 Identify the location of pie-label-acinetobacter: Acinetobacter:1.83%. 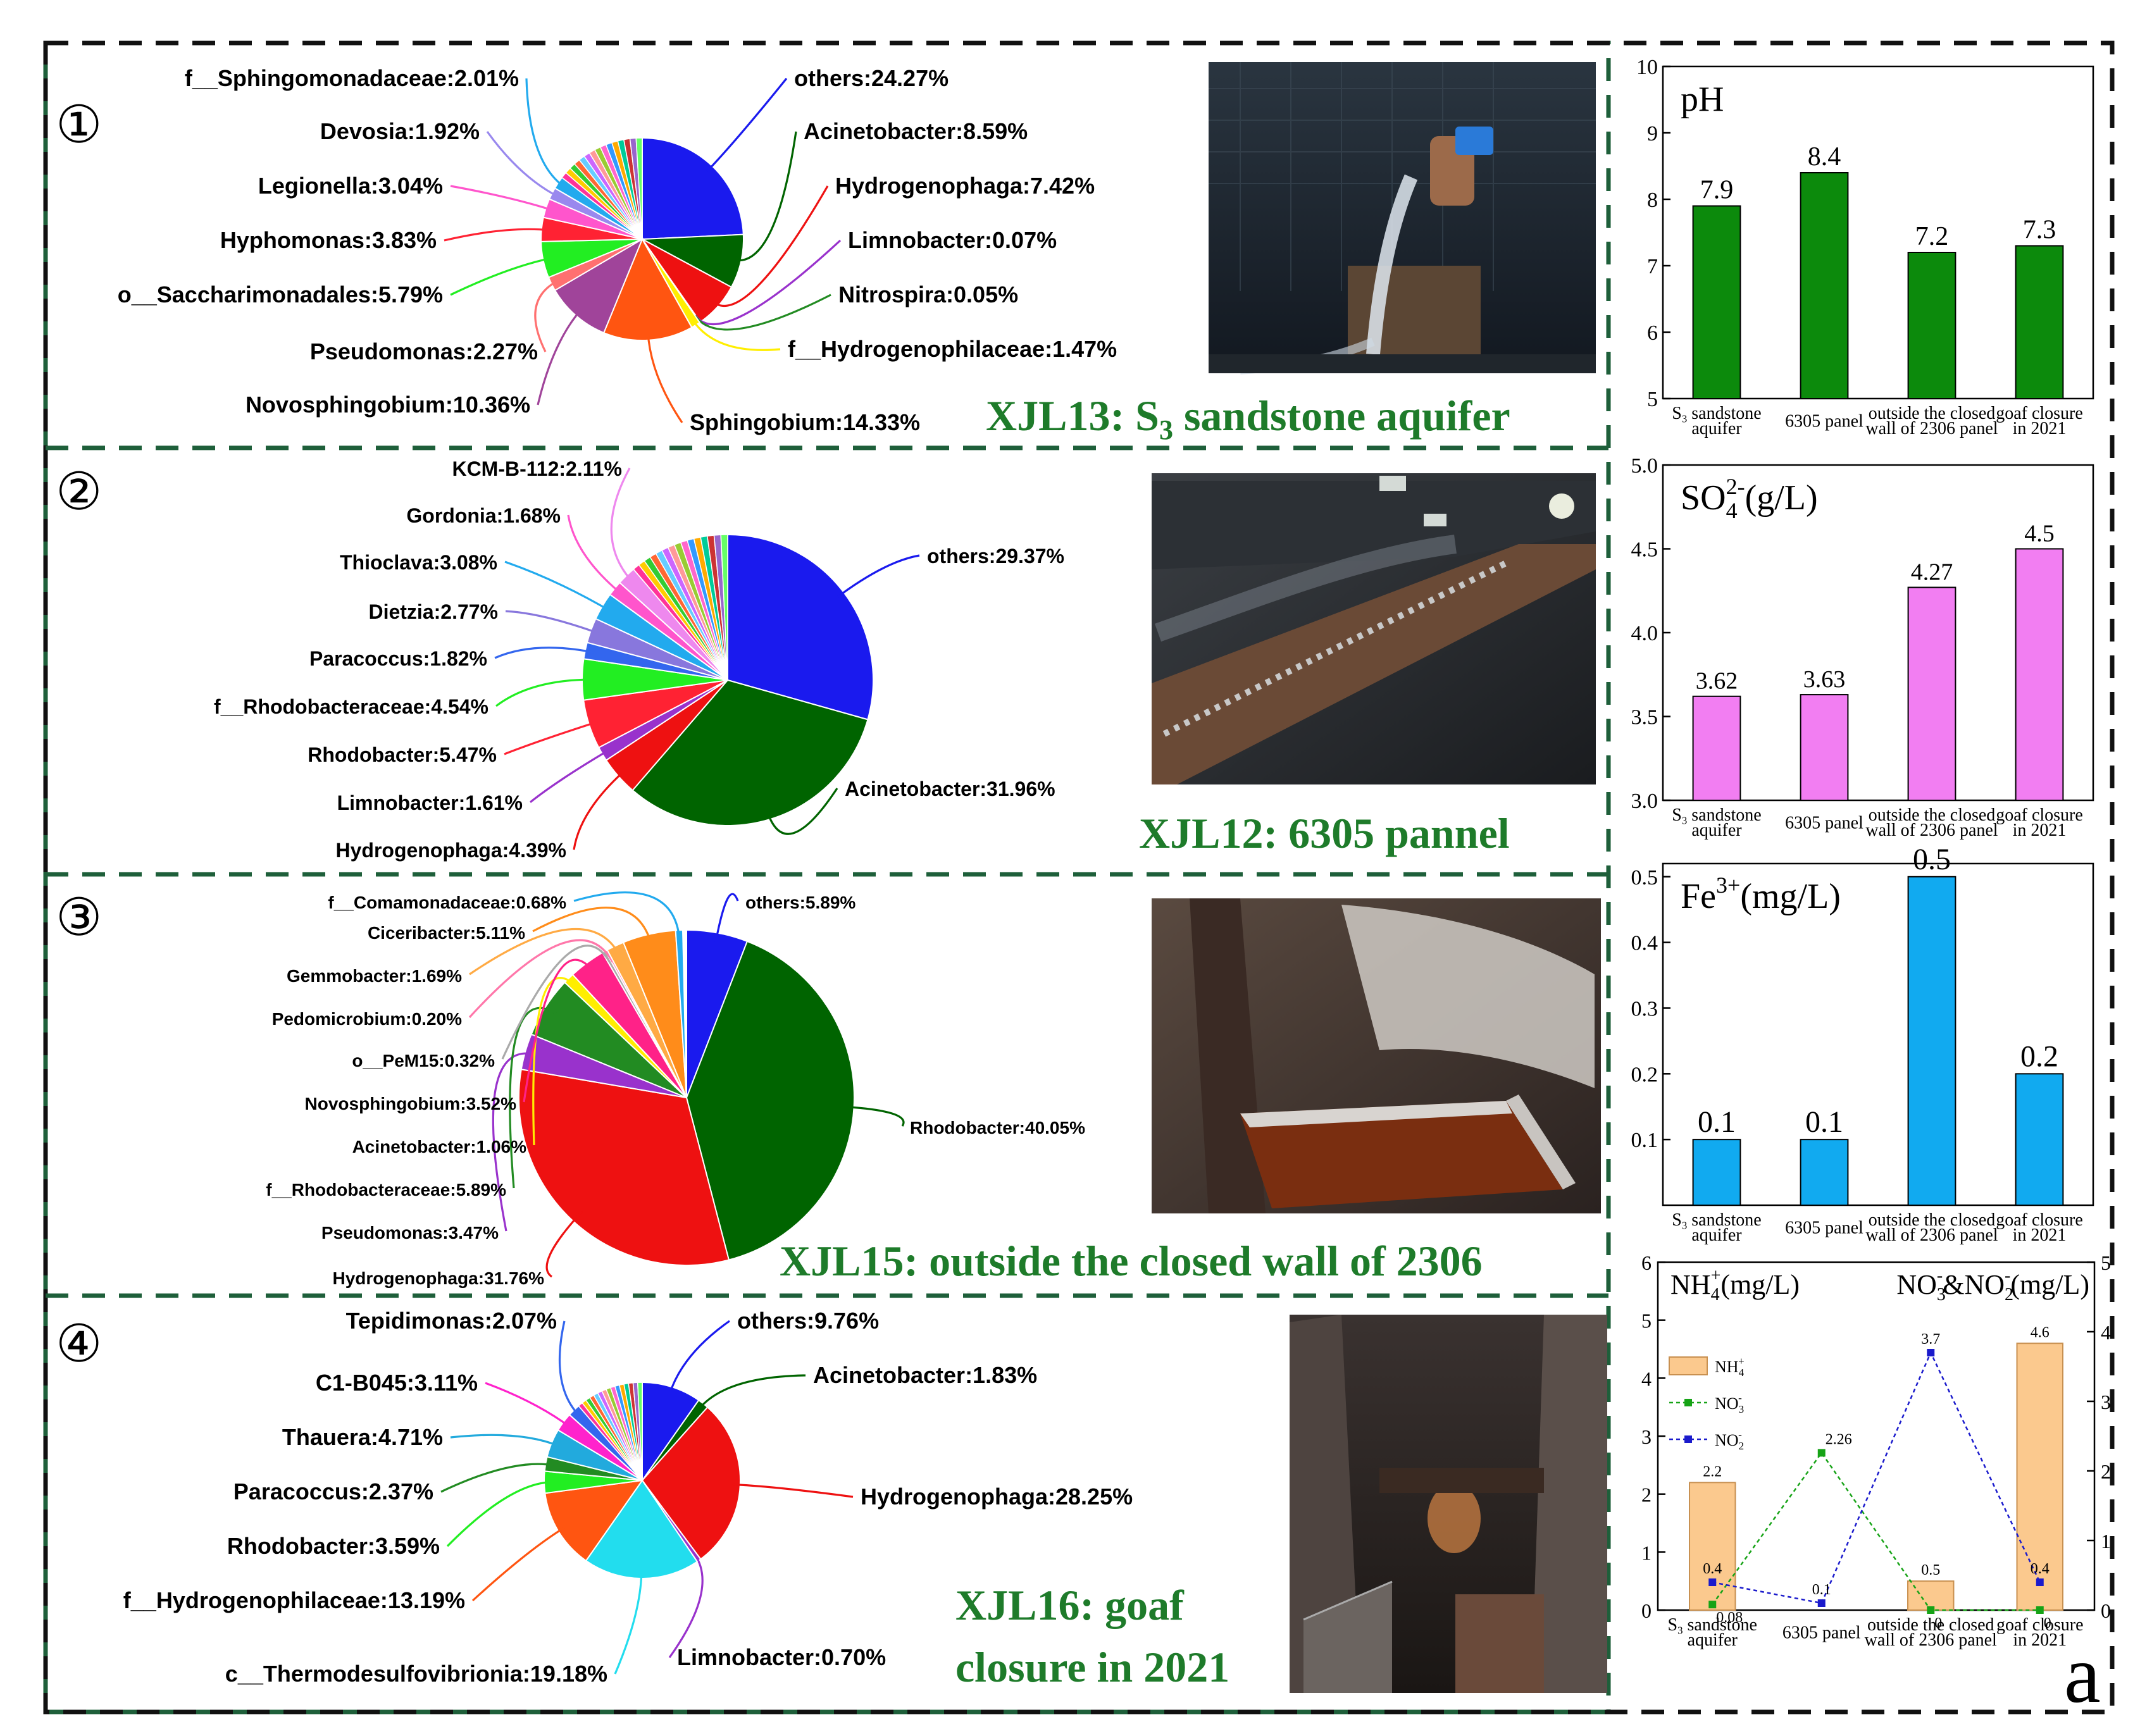
(925, 1375).